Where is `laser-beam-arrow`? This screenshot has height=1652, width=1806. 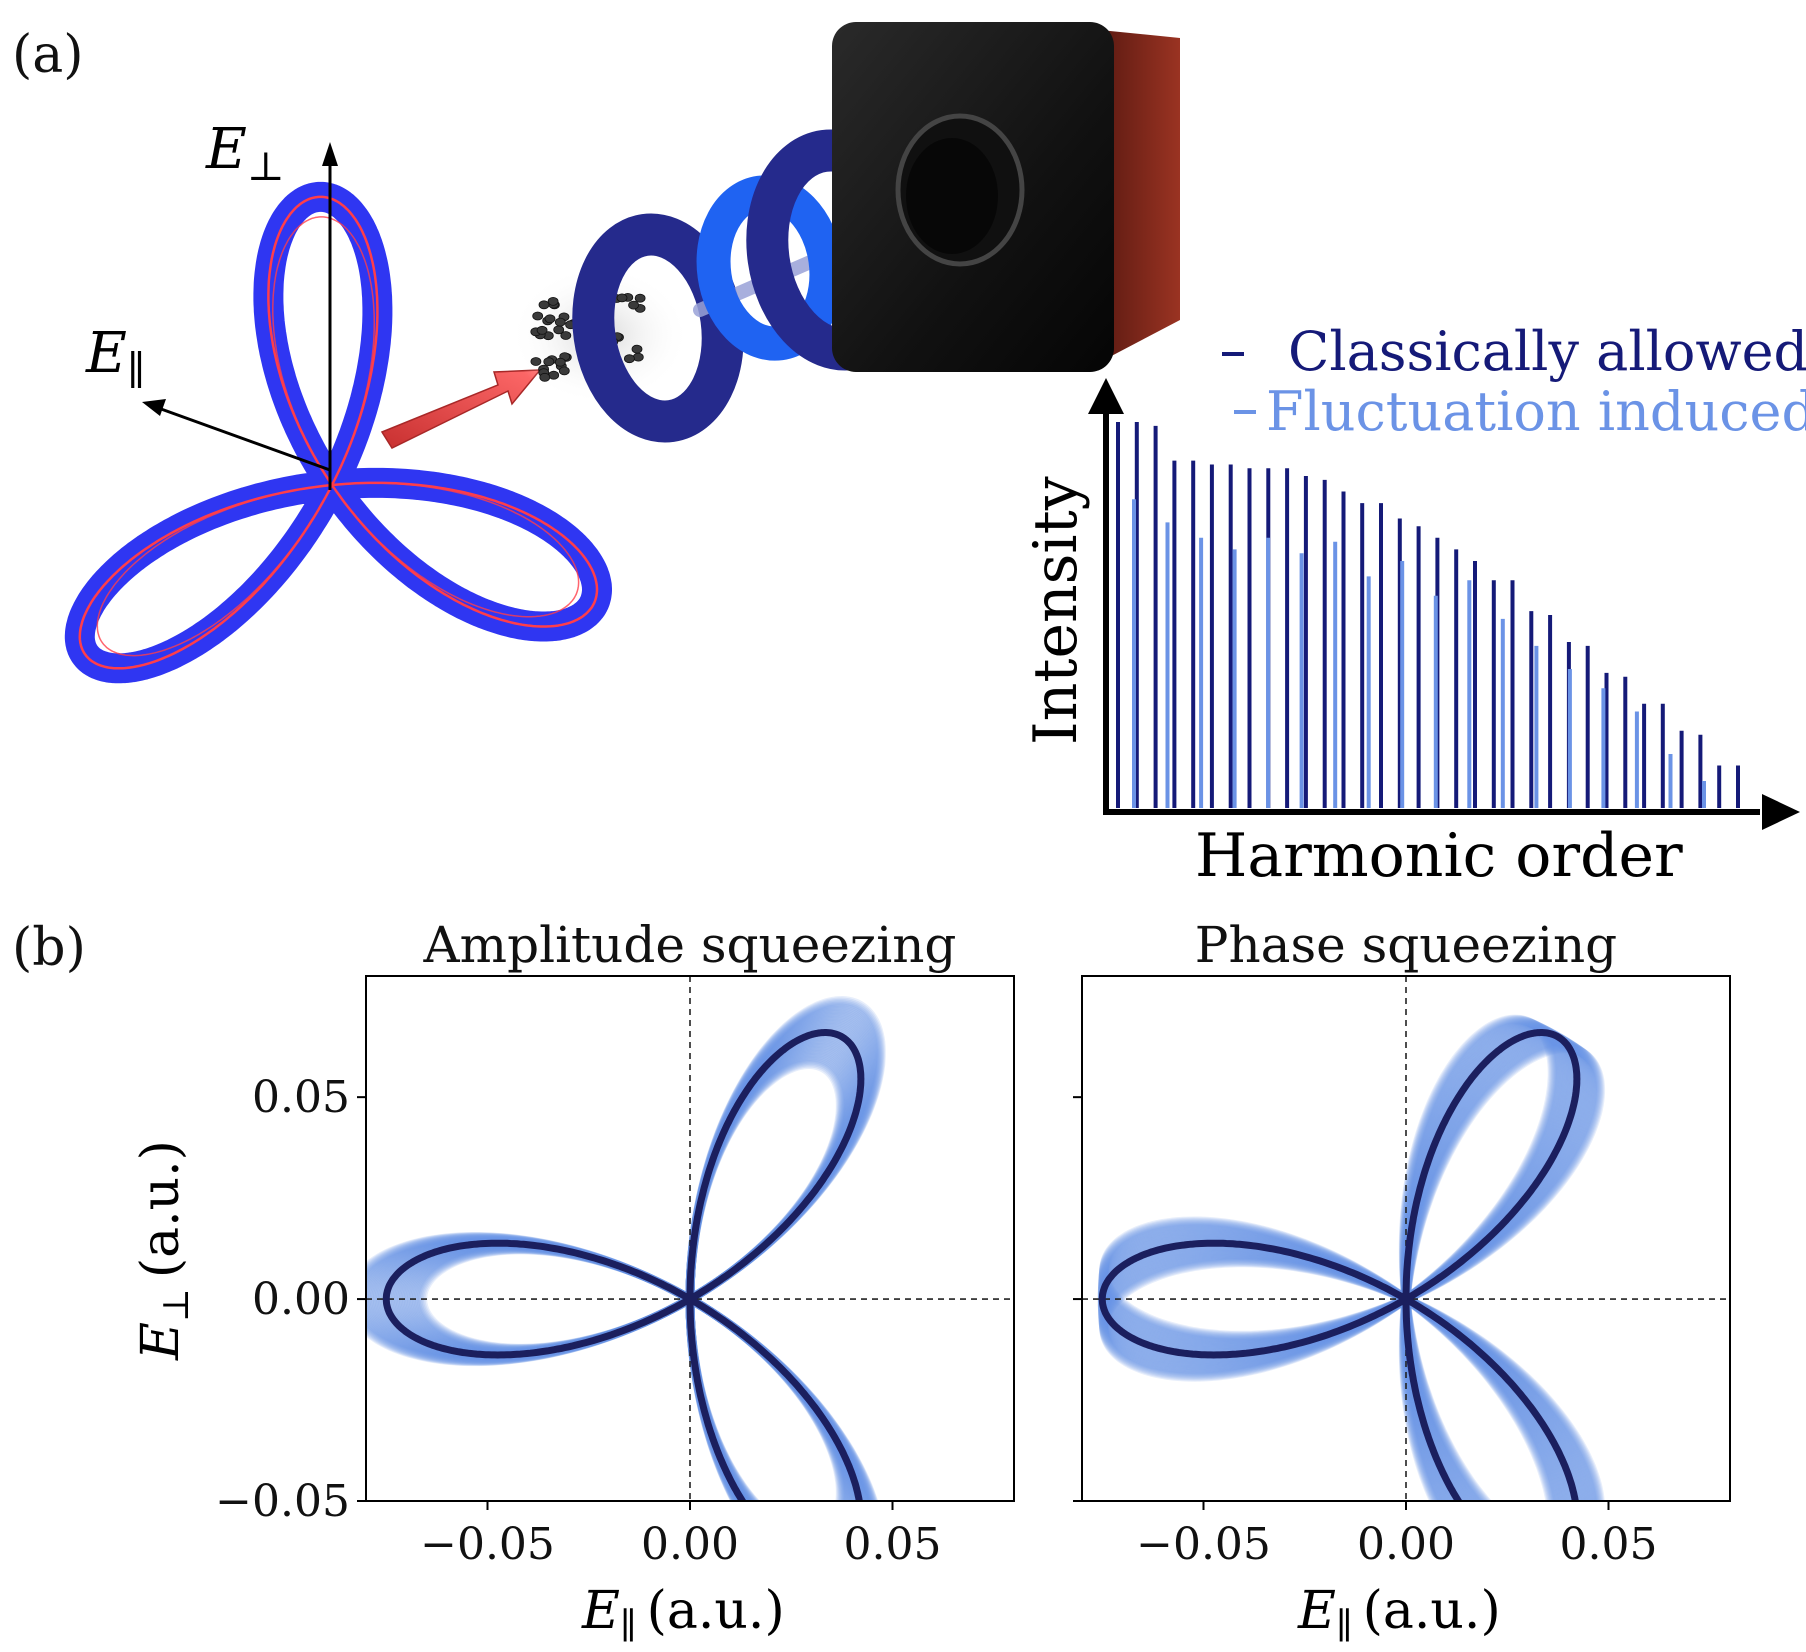 laser-beam-arrow is located at coordinates (461, 409).